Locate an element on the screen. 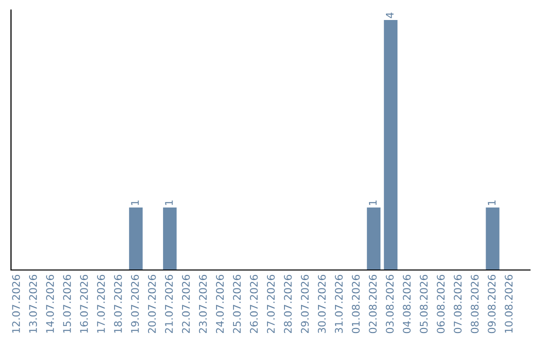 The height and width of the screenshot is (340, 540). x-tick-label: 10.08.2026 is located at coordinates (508, 303).